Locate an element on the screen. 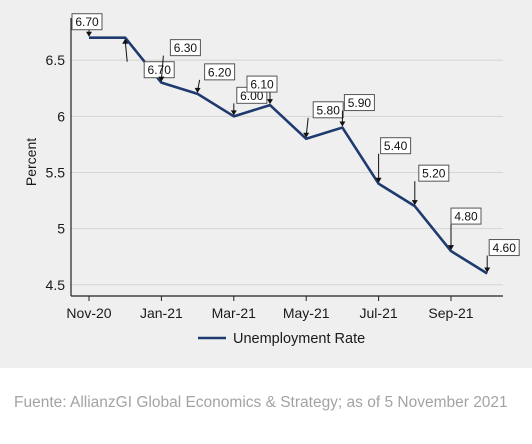 Image resolution: width=532 pixels, height=444 pixels. x-tick-label: Sep-21 is located at coordinates (450, 313).